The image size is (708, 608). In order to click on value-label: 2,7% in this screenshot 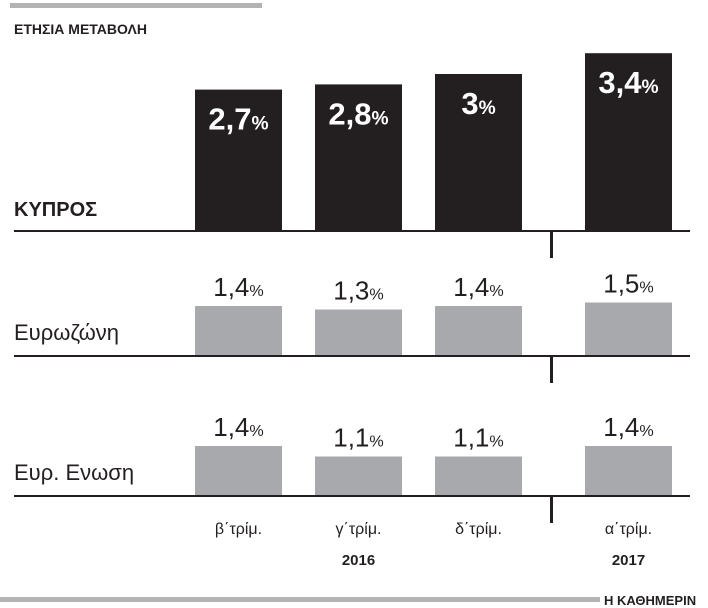, I will do `click(238, 119)`.